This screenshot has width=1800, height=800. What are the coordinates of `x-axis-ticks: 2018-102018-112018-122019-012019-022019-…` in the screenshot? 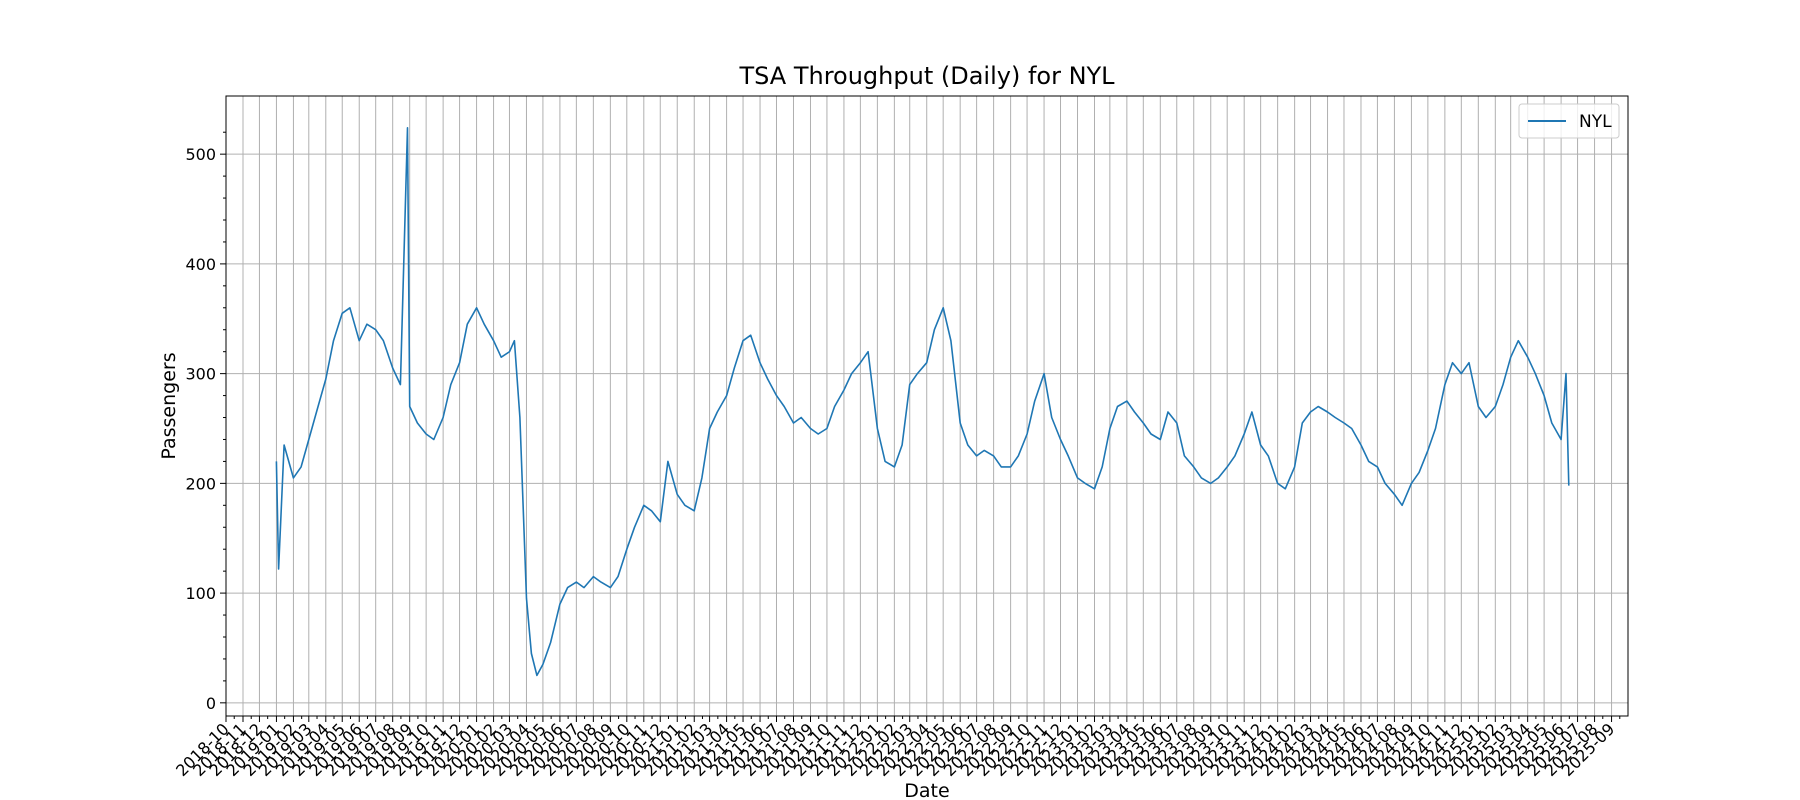 It's located at (896, 748).